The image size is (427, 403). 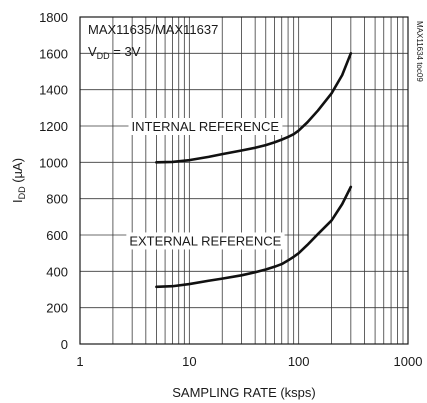 What do you see at coordinates (17, 172) in the screenshot?
I see `y-axis-label-unit: (µA)` at bounding box center [17, 172].